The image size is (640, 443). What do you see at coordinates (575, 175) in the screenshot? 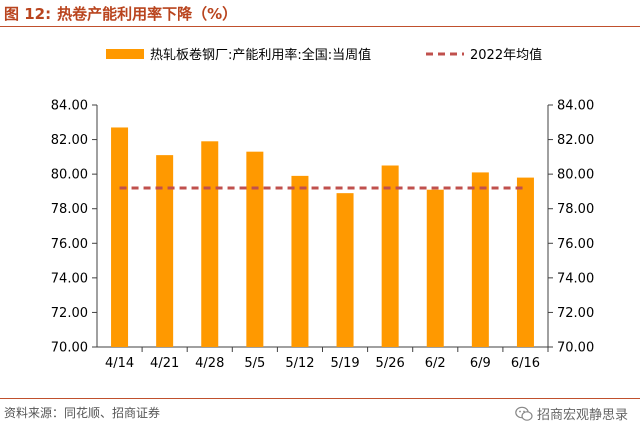
I see `y-tick-label-right: 80.00` at bounding box center [575, 175].